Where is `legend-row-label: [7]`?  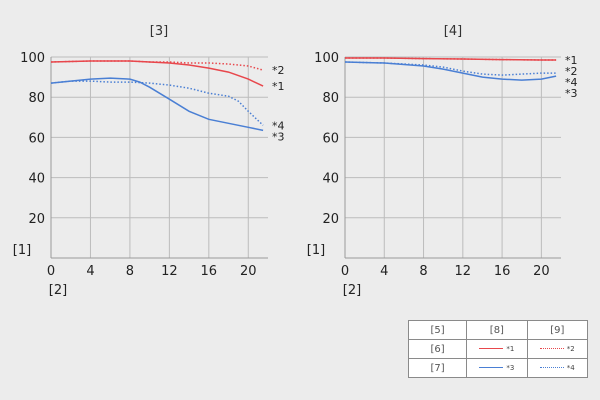 legend-row-label: [7] is located at coordinates (437, 368).